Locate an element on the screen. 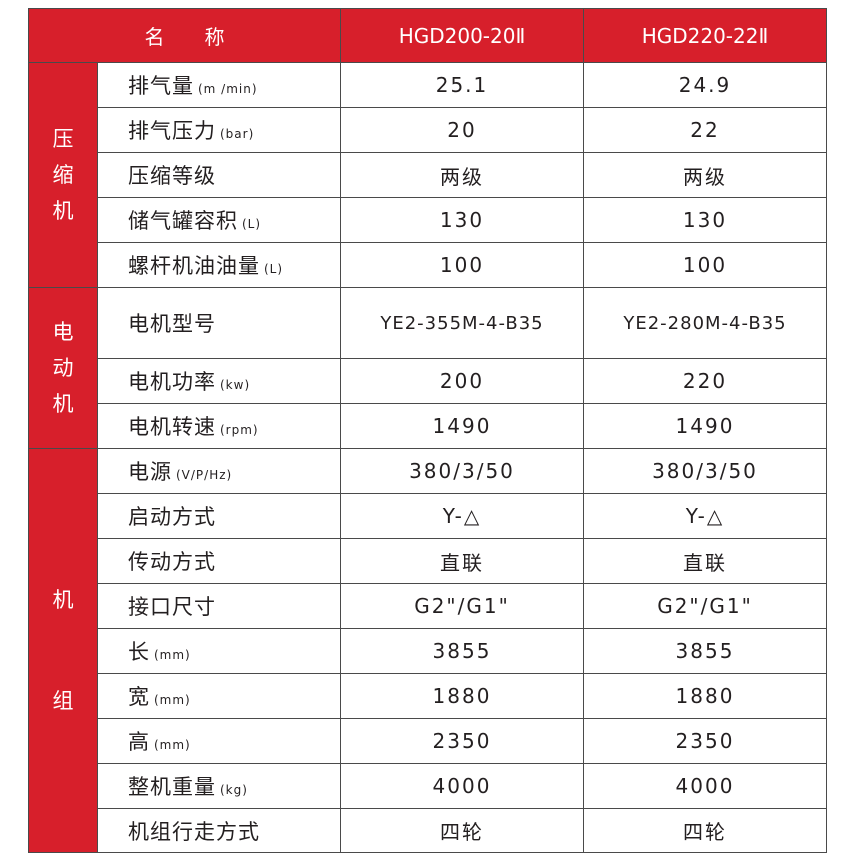  row-unit: (rpm) is located at coordinates (239, 430).